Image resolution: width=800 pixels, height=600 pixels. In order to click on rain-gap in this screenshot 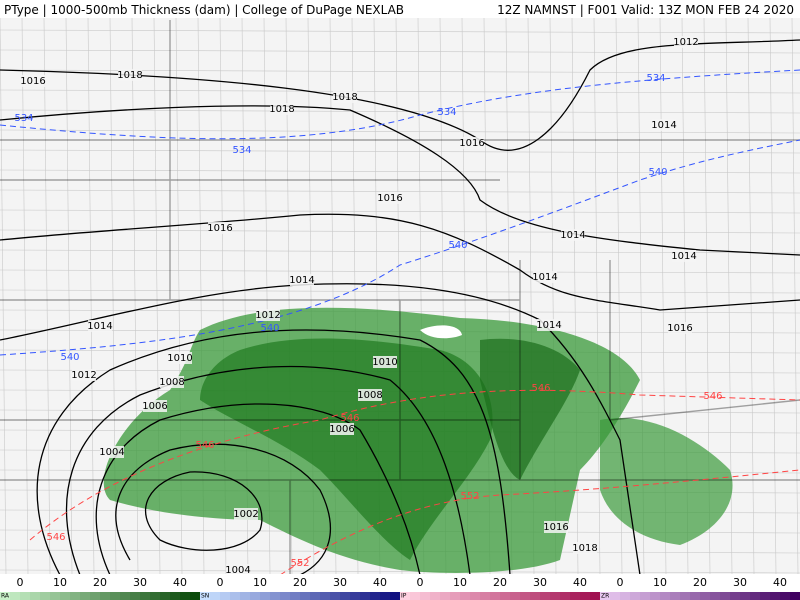, I will do `click(441, 332)`.